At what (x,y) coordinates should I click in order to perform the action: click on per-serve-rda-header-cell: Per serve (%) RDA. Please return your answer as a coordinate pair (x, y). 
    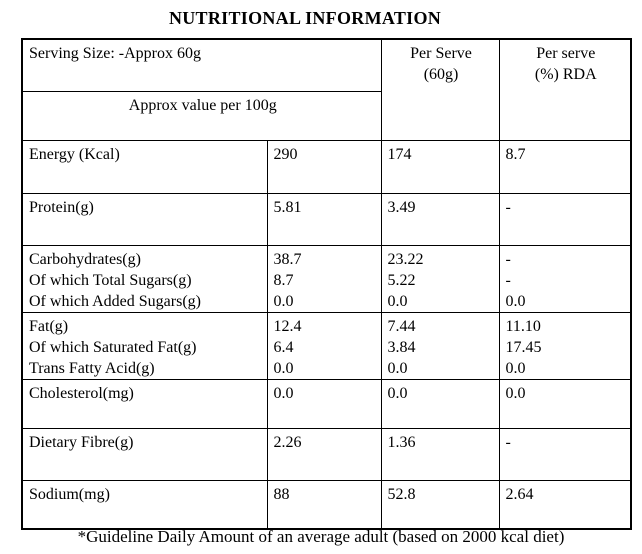
    Looking at the image, I should click on (565, 89).